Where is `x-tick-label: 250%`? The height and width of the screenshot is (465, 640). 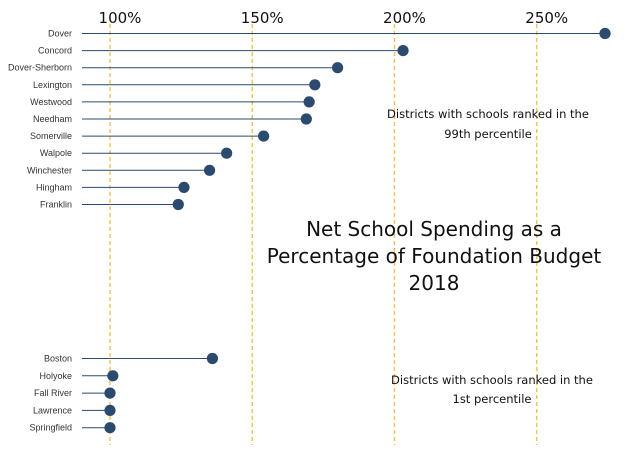 x-tick-label: 250% is located at coordinates (546, 18).